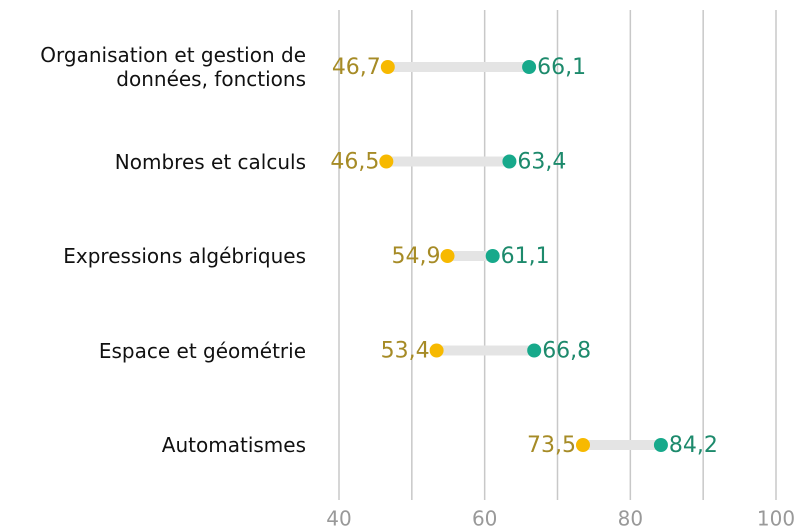  Describe the element at coordinates (233, 445) in the screenshot. I see `category-label: Automatismes` at that location.